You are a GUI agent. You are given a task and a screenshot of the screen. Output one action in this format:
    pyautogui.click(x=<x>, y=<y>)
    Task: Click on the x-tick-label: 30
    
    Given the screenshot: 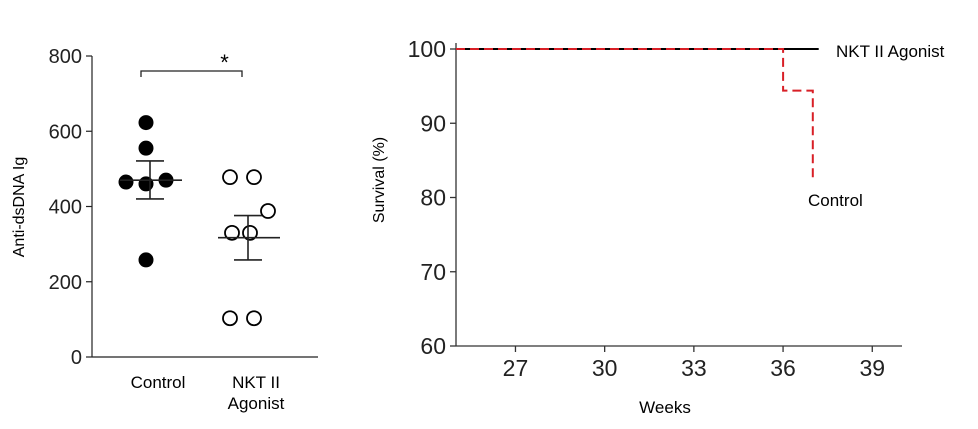 What is the action you would take?
    pyautogui.click(x=605, y=368)
    